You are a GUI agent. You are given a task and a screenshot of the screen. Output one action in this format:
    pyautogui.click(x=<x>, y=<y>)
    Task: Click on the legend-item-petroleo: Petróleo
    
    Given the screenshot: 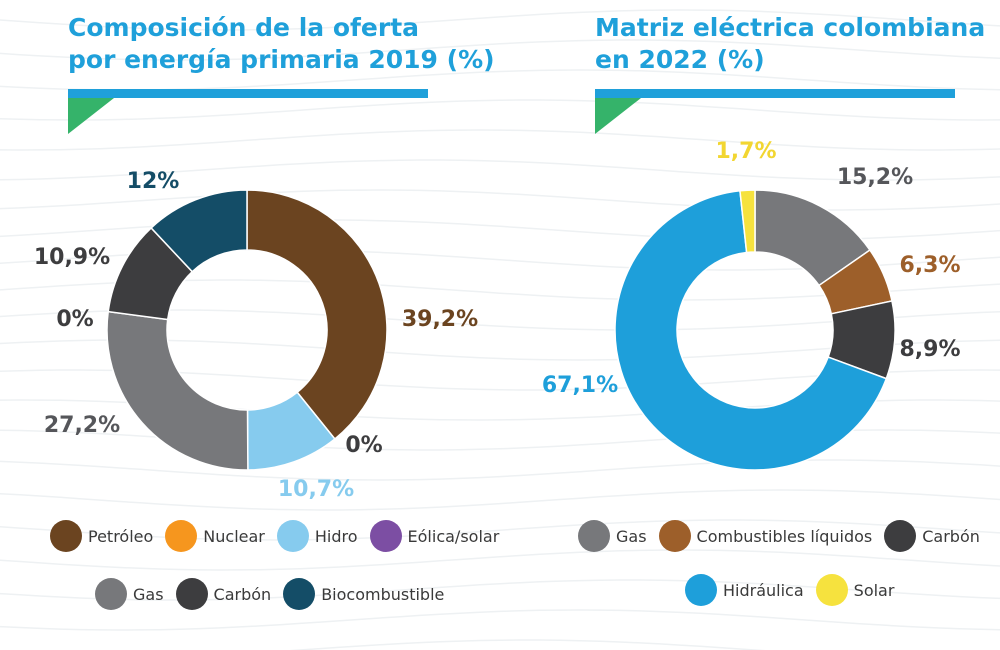 What is the action you would take?
    pyautogui.click(x=101, y=536)
    